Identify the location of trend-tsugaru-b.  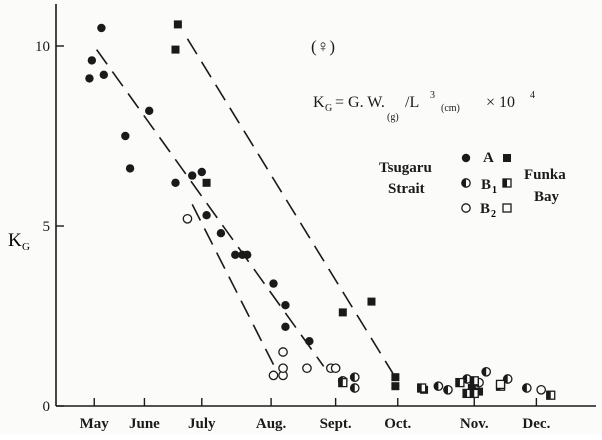
(233, 284).